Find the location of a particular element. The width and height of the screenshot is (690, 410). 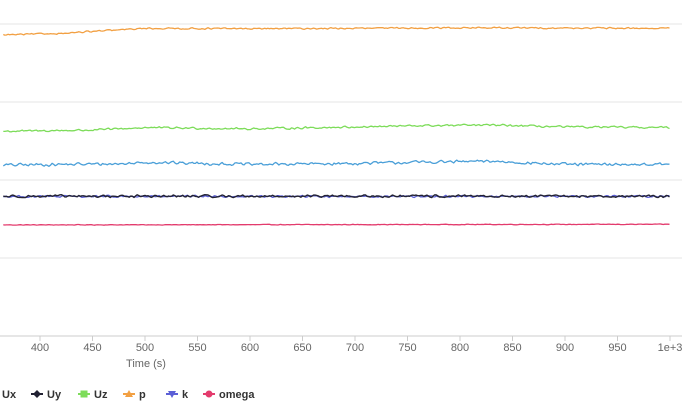

x-tick-label: 750 is located at coordinates (407, 348).